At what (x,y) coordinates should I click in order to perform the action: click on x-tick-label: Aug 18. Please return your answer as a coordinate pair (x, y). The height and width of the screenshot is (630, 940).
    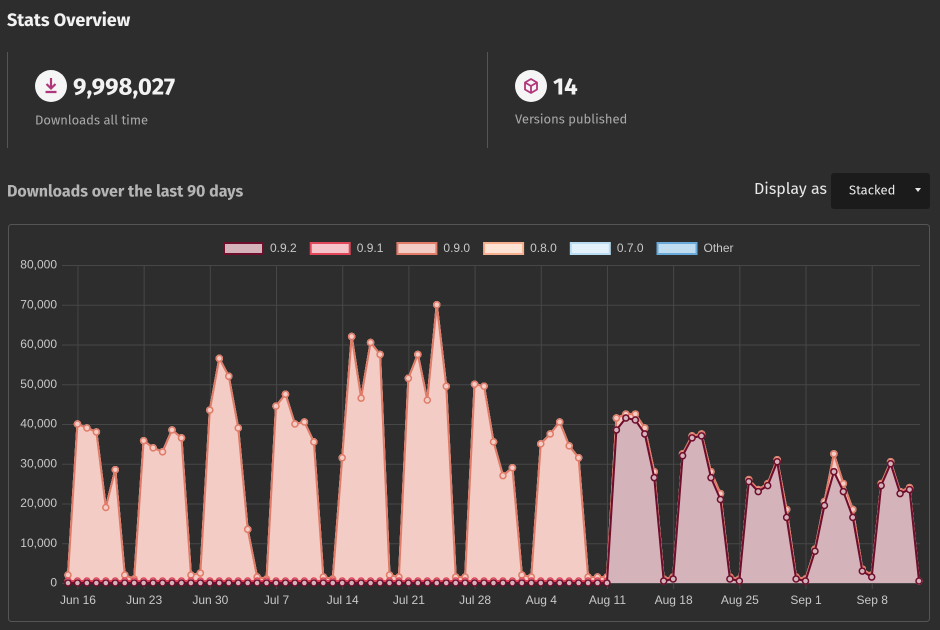
    Looking at the image, I should click on (674, 600).